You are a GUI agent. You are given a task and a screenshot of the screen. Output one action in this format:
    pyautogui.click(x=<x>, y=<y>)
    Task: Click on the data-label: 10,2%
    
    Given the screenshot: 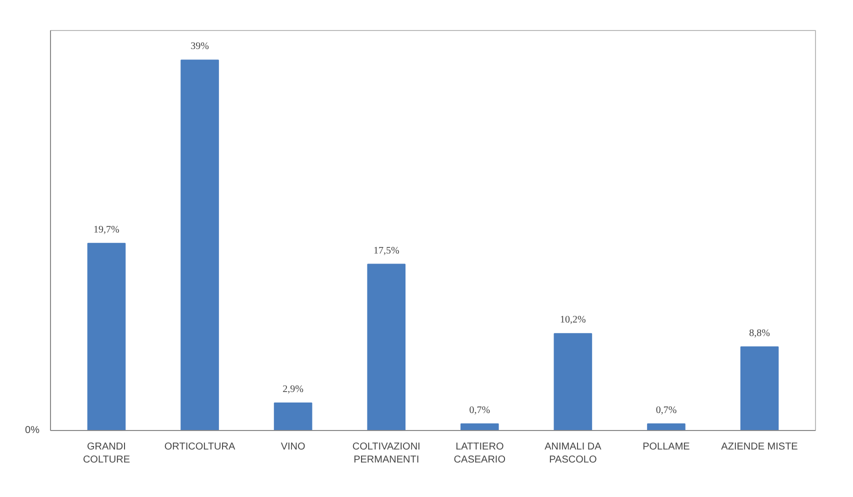 What is the action you would take?
    pyautogui.click(x=573, y=320)
    